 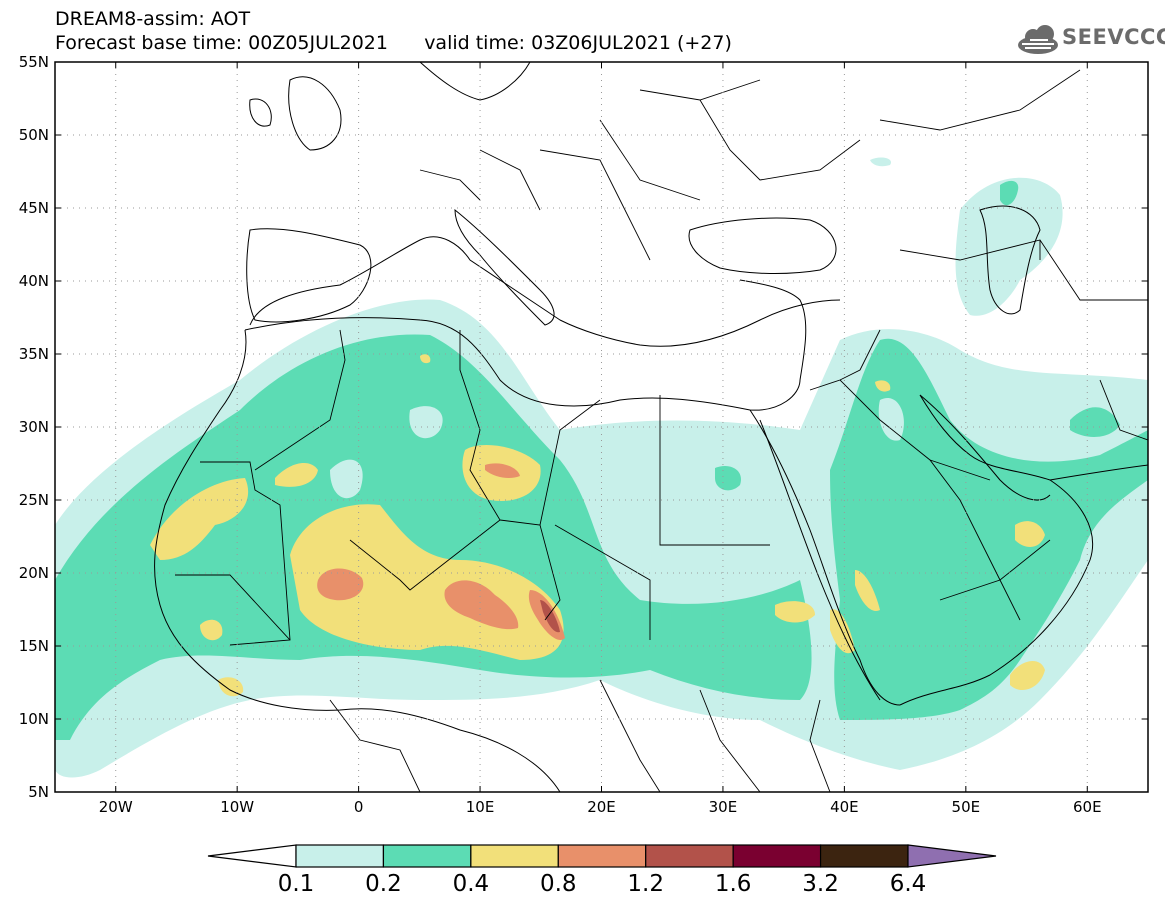 What do you see at coordinates (38, 792) in the screenshot?
I see `lat-label: 5N` at bounding box center [38, 792].